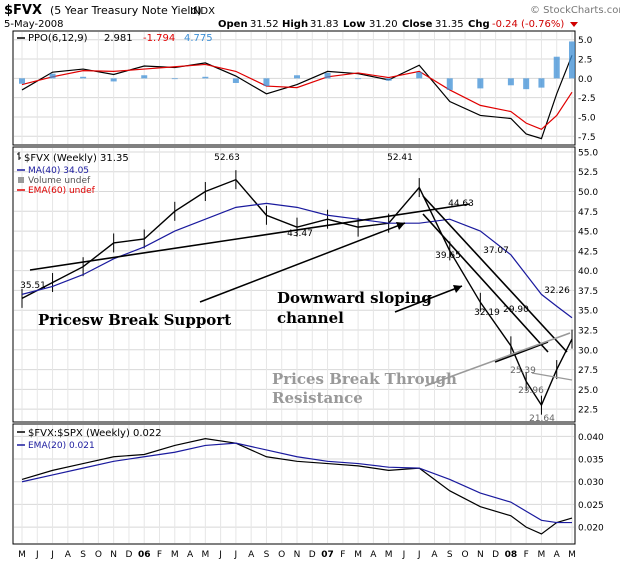  Describe the element at coordinates (198, 38) in the screenshot. I see `ppo-hist-value: 4.775` at that location.